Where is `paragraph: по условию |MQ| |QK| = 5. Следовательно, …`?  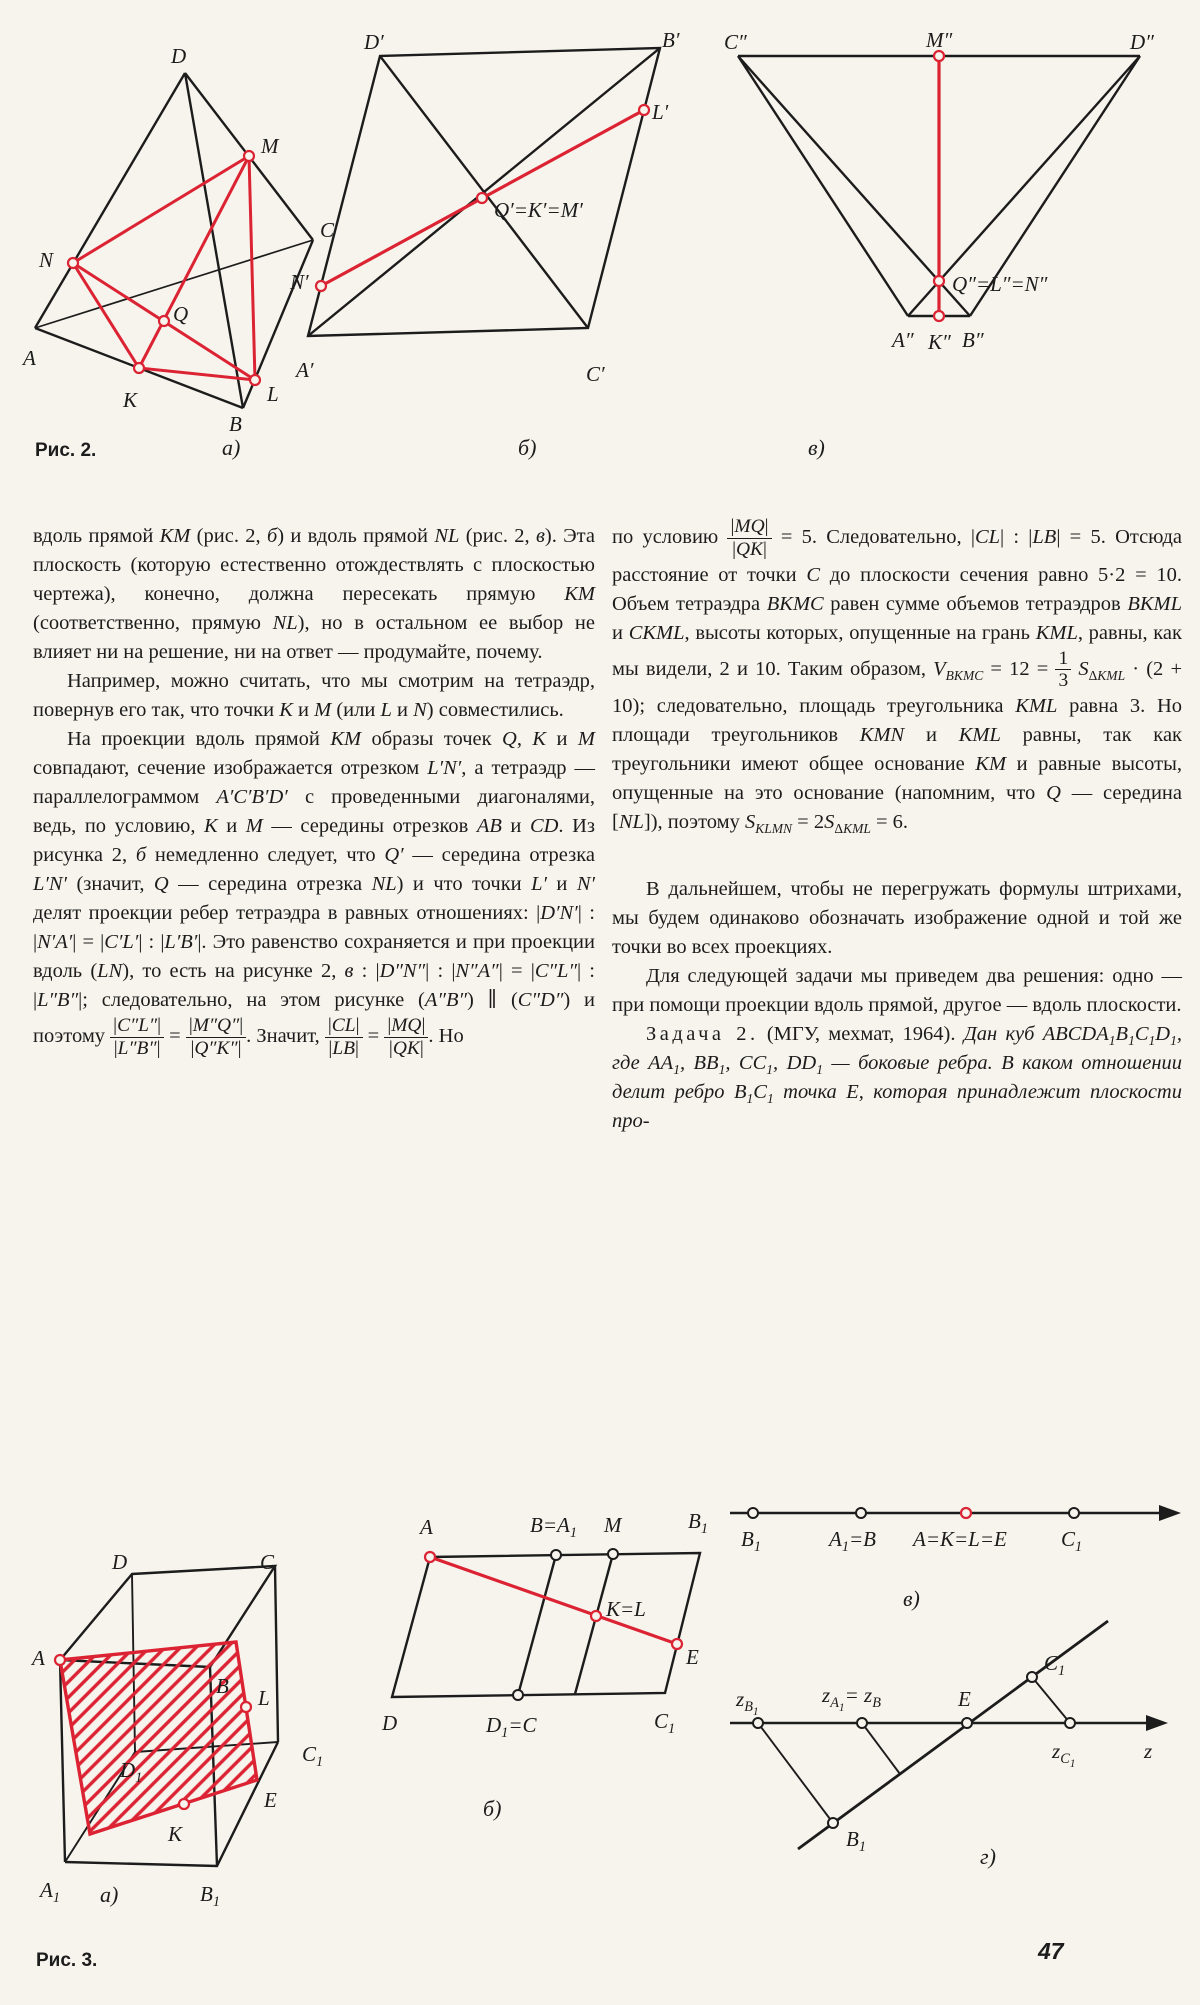 paragraph: по условию |MQ| |QK| = 5. Следовательно, … is located at coordinates (897, 676).